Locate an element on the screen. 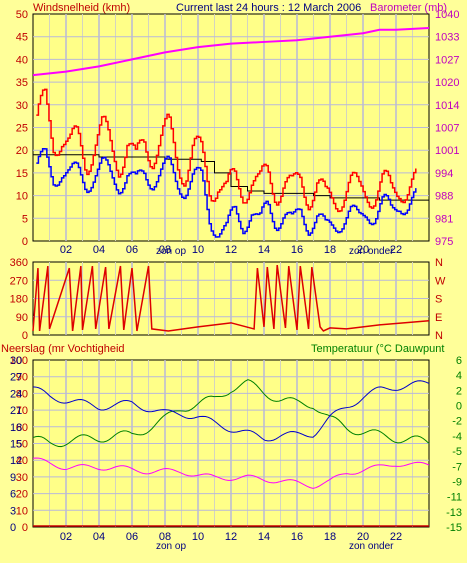  barometer-y-tick-label: 975 is located at coordinates (444, 242).